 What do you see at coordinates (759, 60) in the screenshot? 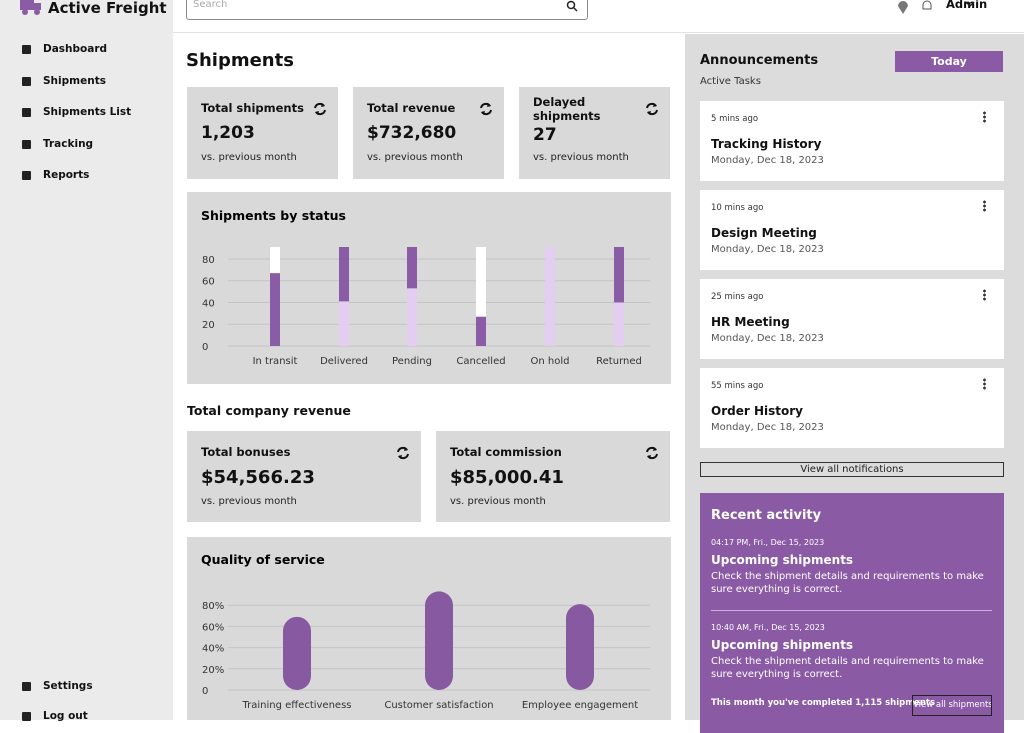
I see `announcements-title: Announcements` at bounding box center [759, 60].